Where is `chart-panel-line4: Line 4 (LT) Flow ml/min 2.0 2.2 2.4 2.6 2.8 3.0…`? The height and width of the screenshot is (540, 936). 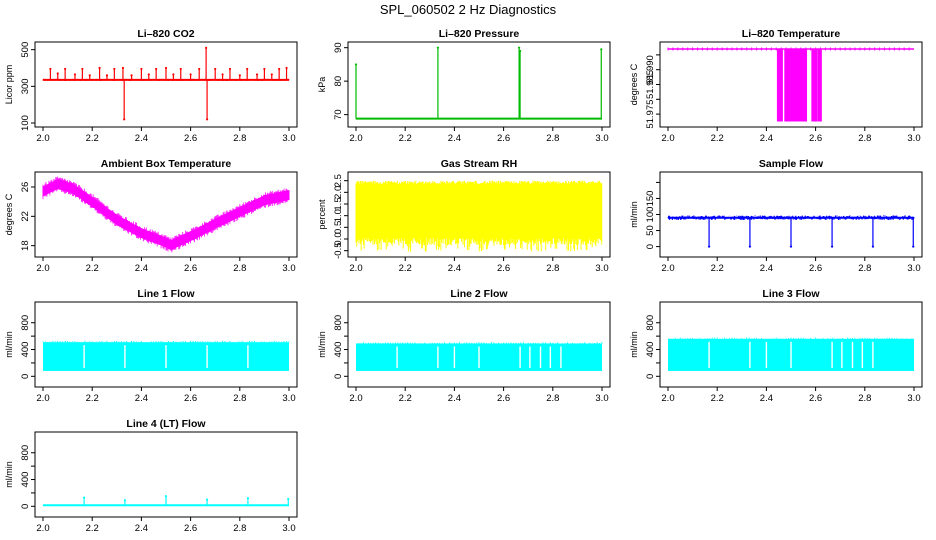 chart-panel-line4: Line 4 (LT) Flow ml/min 2.0 2.2 2.4 2.6 2.8 3.0… is located at coordinates (151, 476).